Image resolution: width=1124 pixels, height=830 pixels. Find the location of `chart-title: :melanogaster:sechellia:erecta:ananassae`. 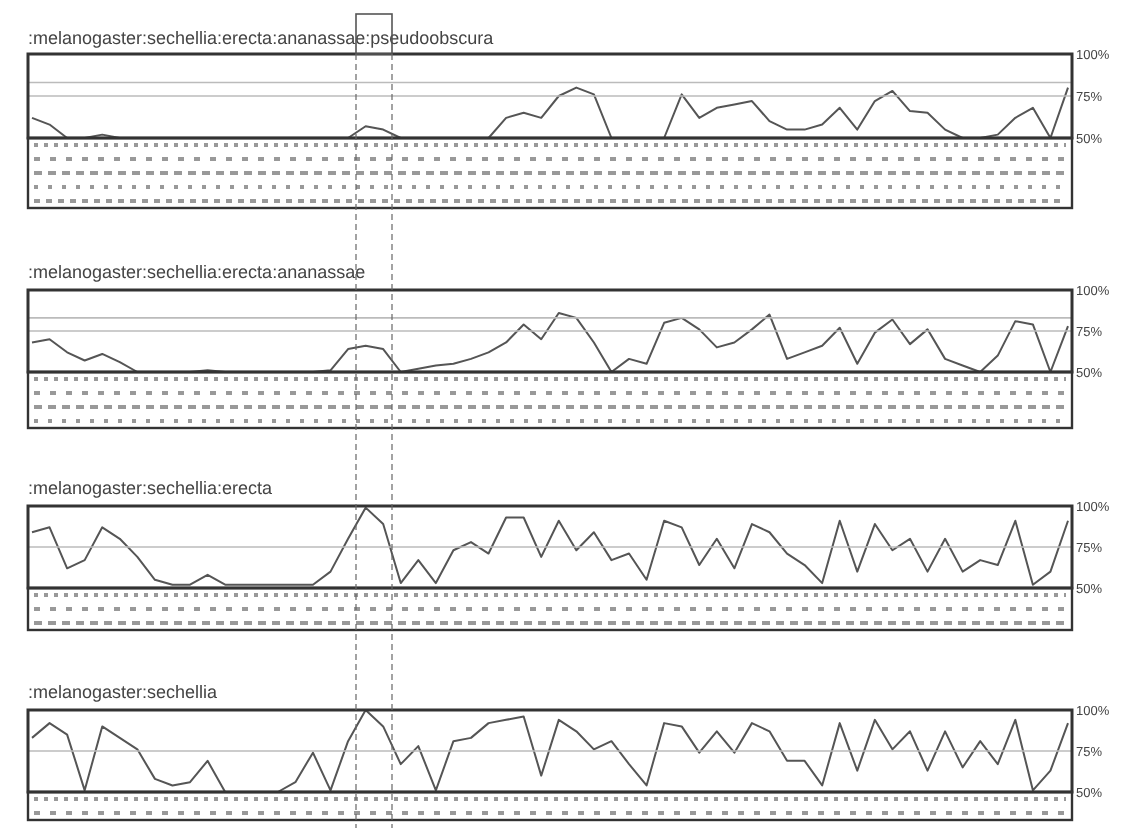

chart-title: :melanogaster:sechellia:erecta:ananassae is located at coordinates (197, 272).